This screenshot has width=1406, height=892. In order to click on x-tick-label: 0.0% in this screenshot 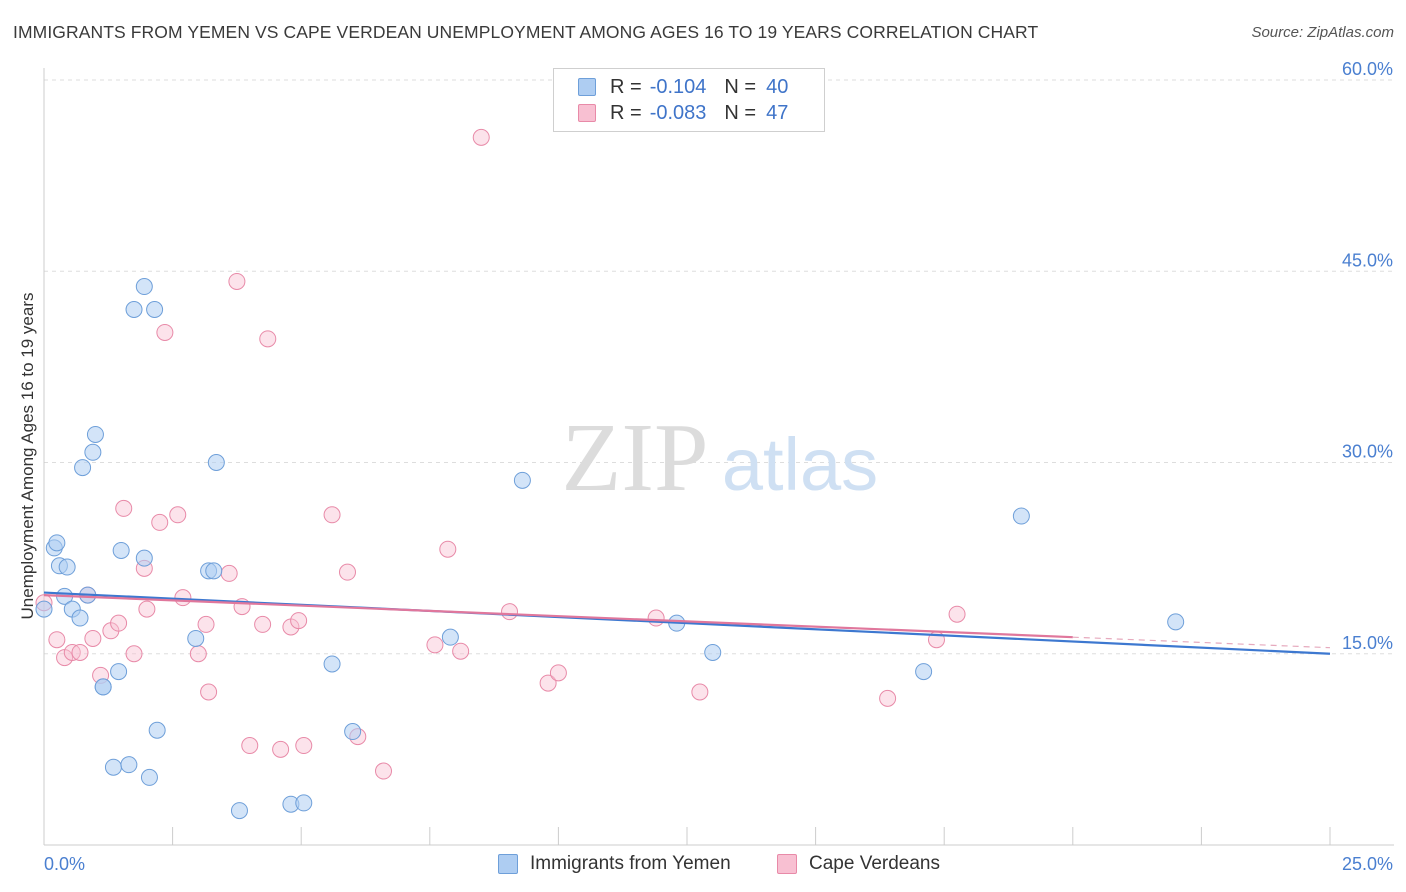, I will do `click(64, 864)`.